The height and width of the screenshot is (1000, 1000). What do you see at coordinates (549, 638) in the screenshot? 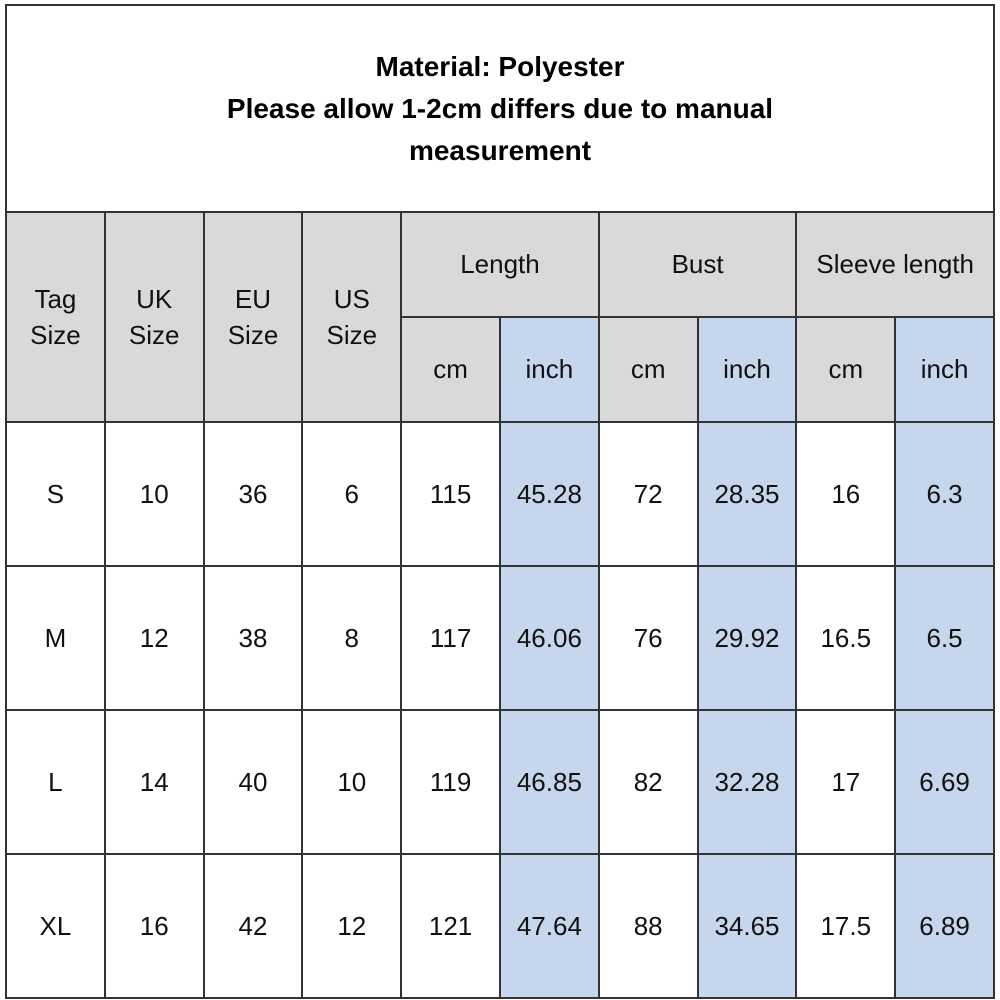
I see `cell: 46.06` at bounding box center [549, 638].